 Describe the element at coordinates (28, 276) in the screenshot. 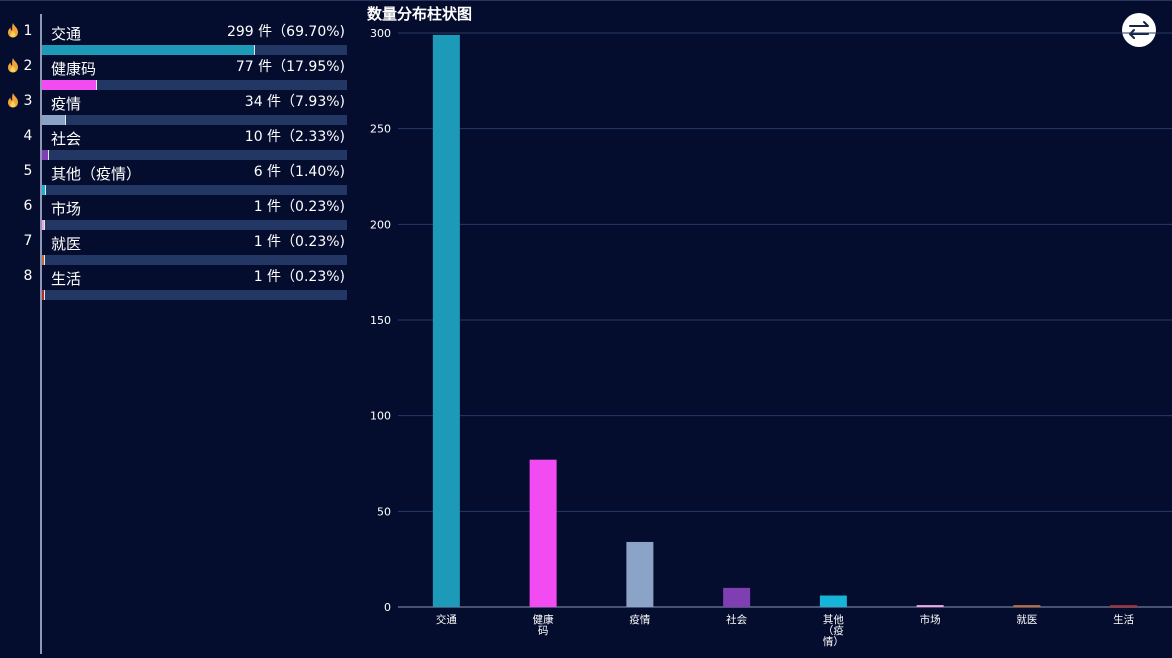

I see `rank-number: 8` at that location.